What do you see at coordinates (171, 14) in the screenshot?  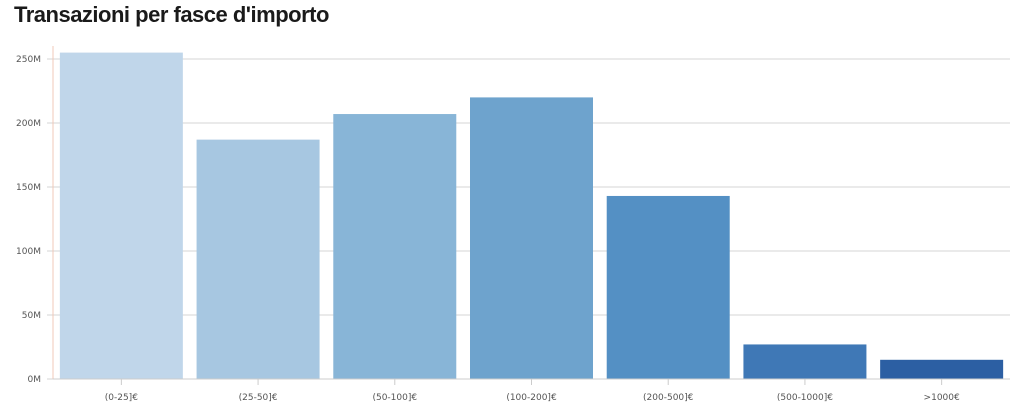 I see `chart-title: Transazioni per fasce d'importo` at bounding box center [171, 14].